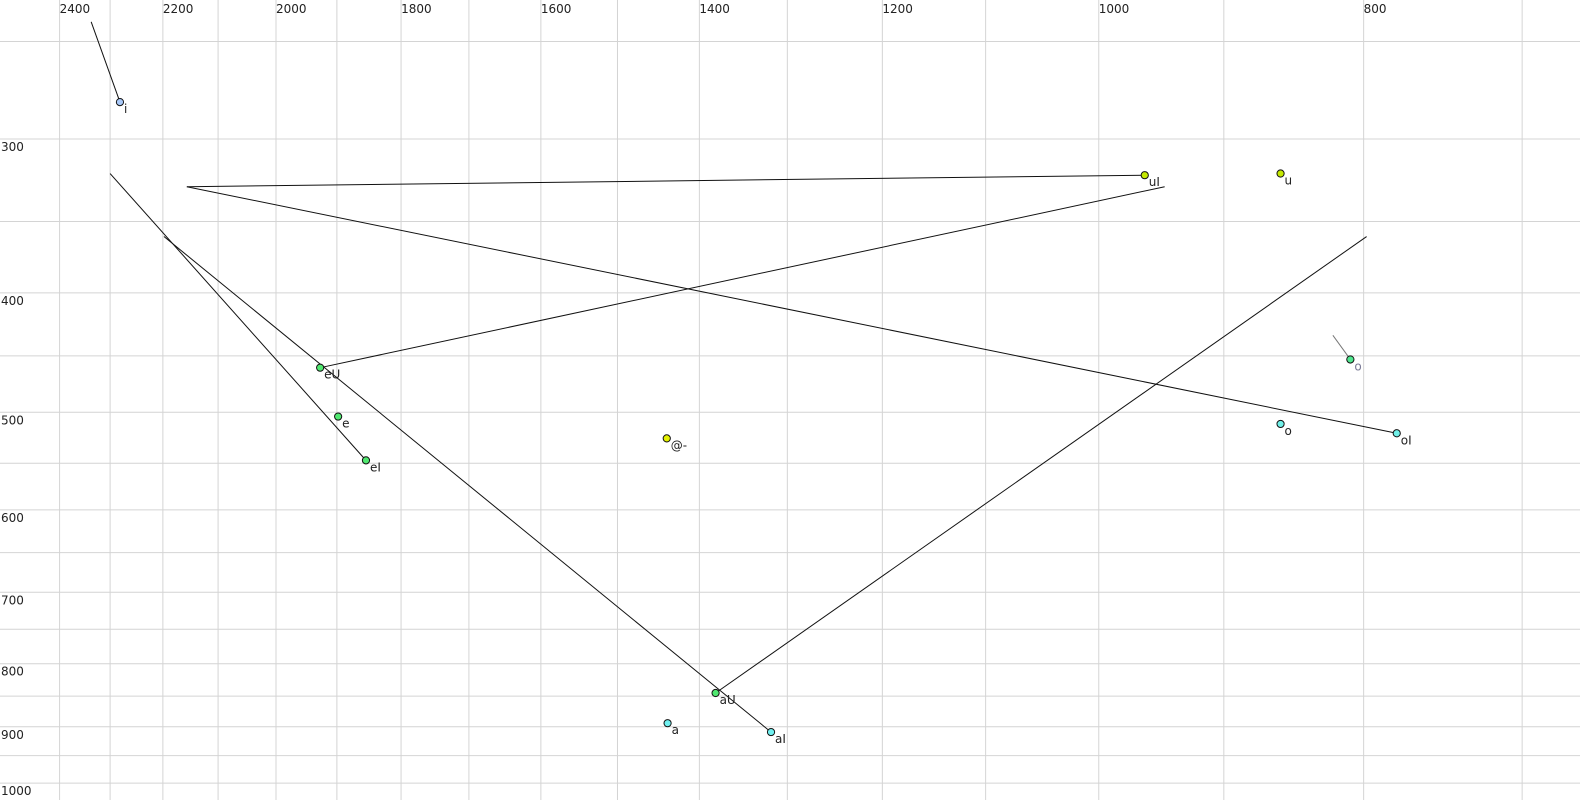 Image resolution: width=1580 pixels, height=800 pixels. What do you see at coordinates (16, 791) in the screenshot?
I see `y-tick-label: 1000` at bounding box center [16, 791].